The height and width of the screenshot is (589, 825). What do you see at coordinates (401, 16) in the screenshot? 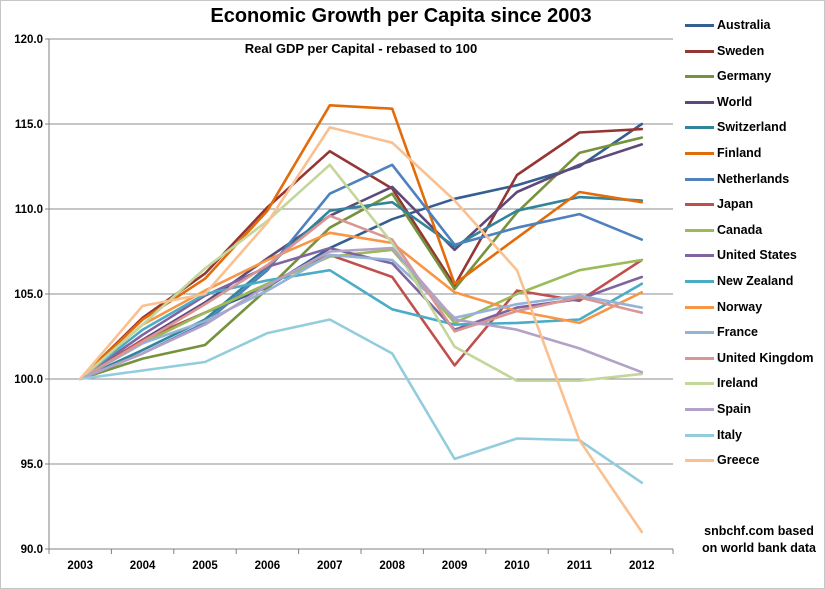
I see `chart-title: Economic Growth per Capita since 2003` at bounding box center [401, 16].